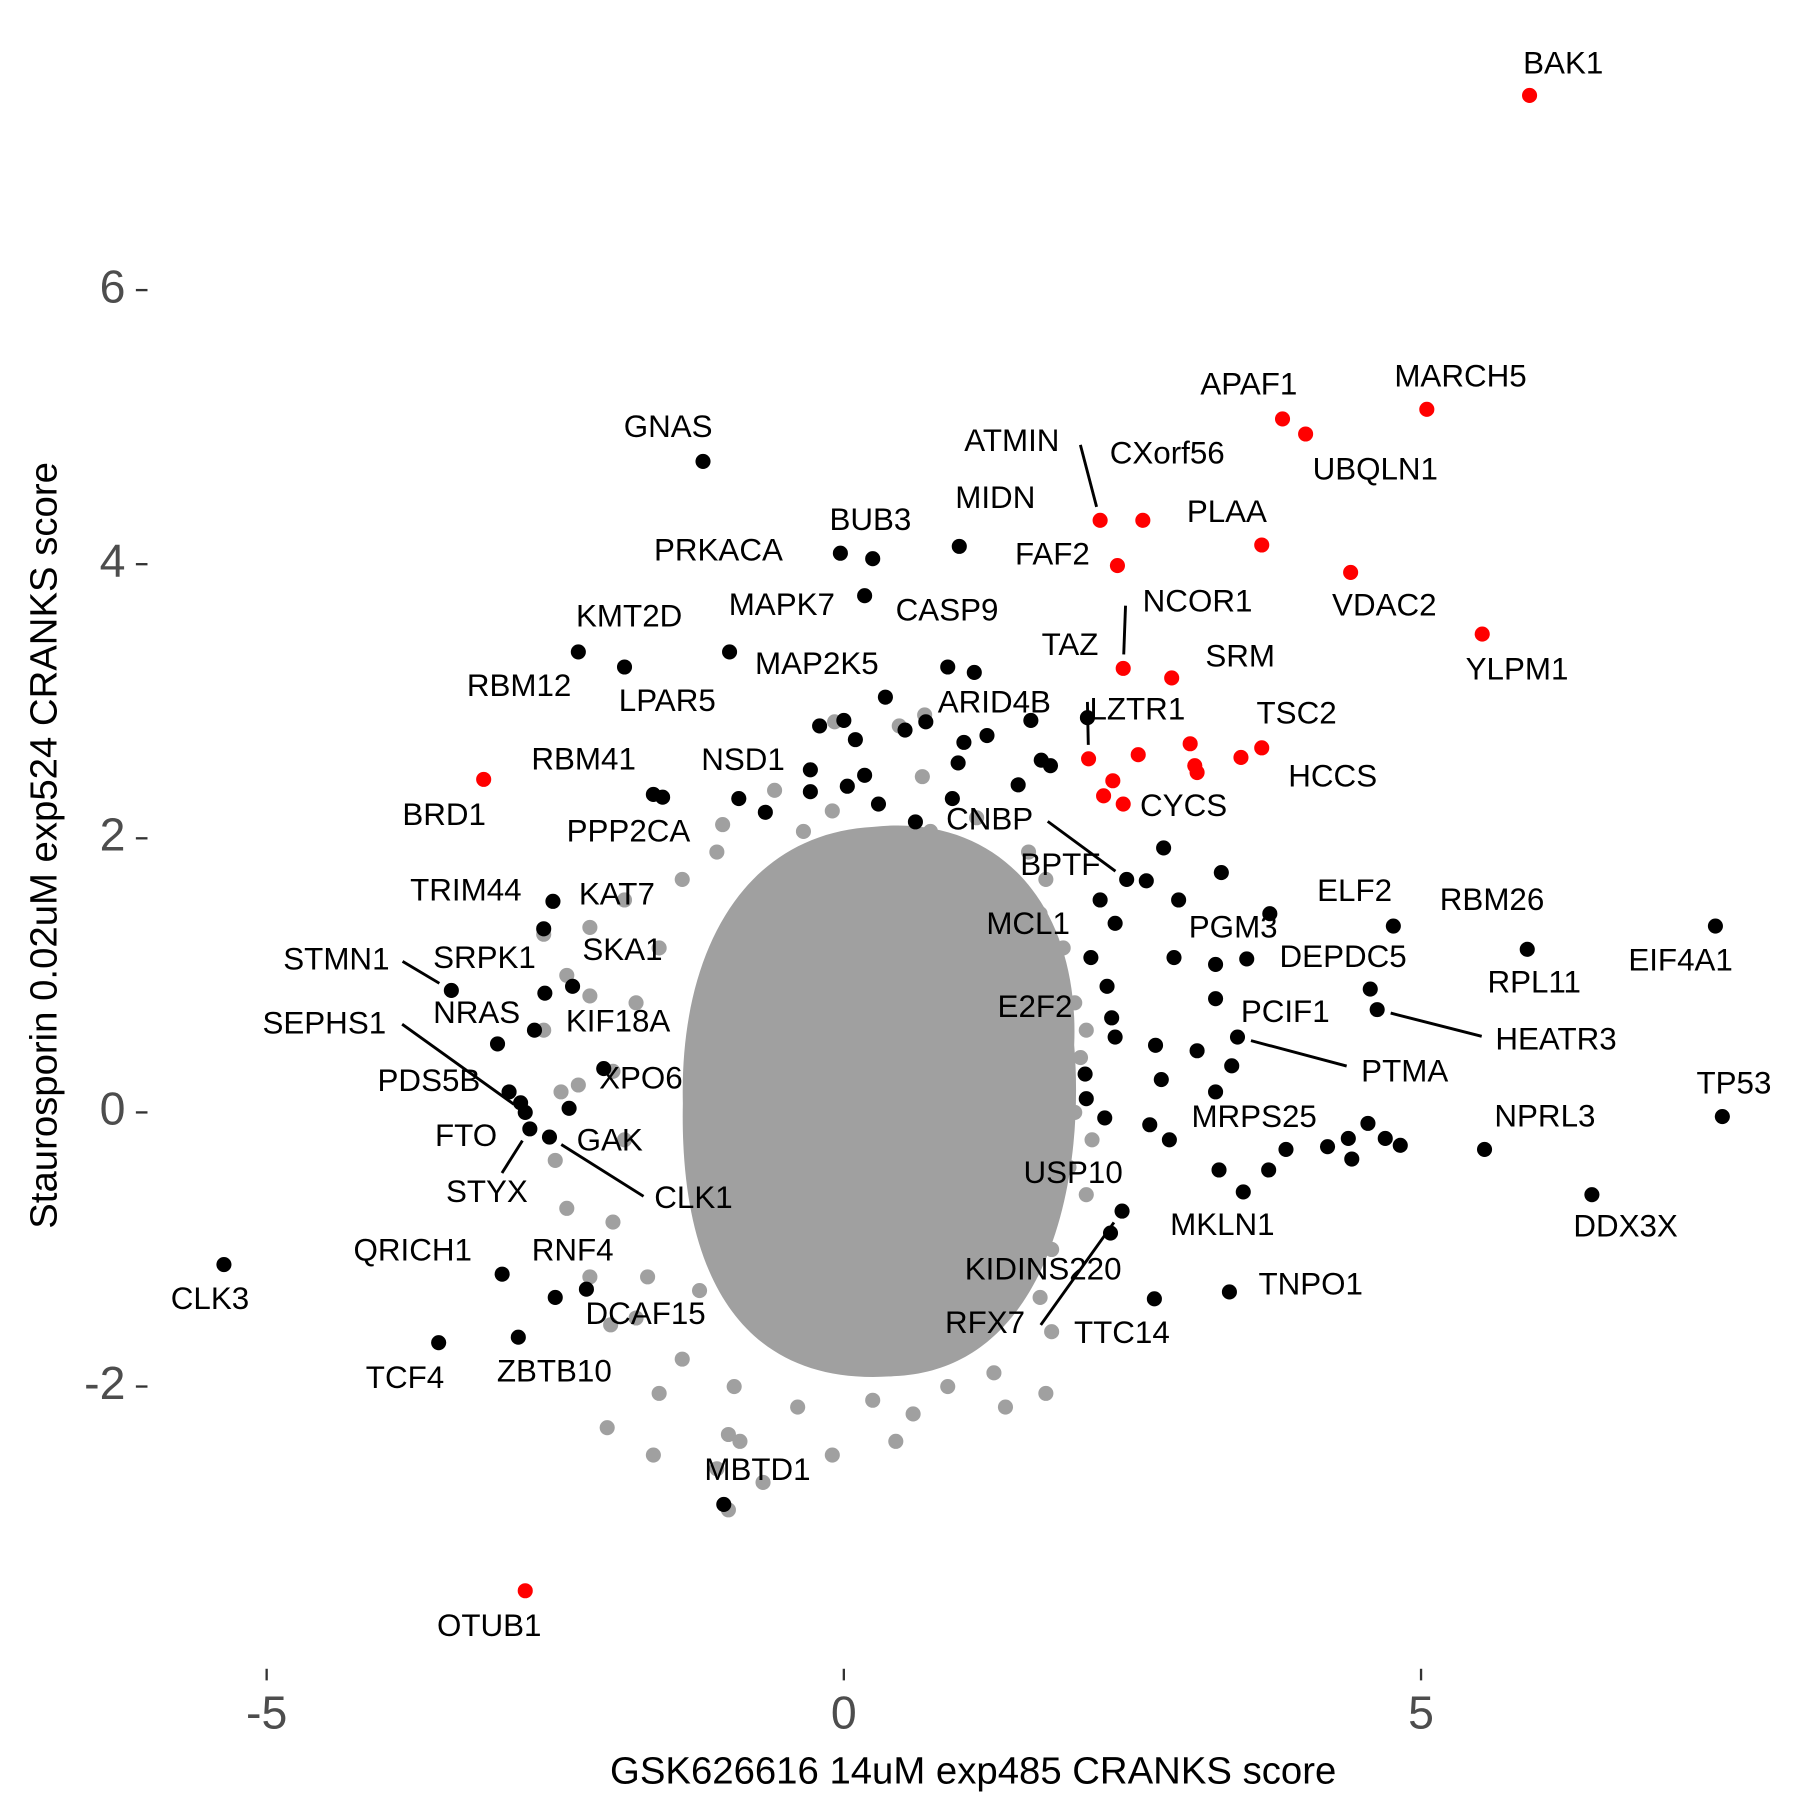 The height and width of the screenshot is (1800, 1800). What do you see at coordinates (489, 1625) in the screenshot?
I see `point-label: OTUB1` at bounding box center [489, 1625].